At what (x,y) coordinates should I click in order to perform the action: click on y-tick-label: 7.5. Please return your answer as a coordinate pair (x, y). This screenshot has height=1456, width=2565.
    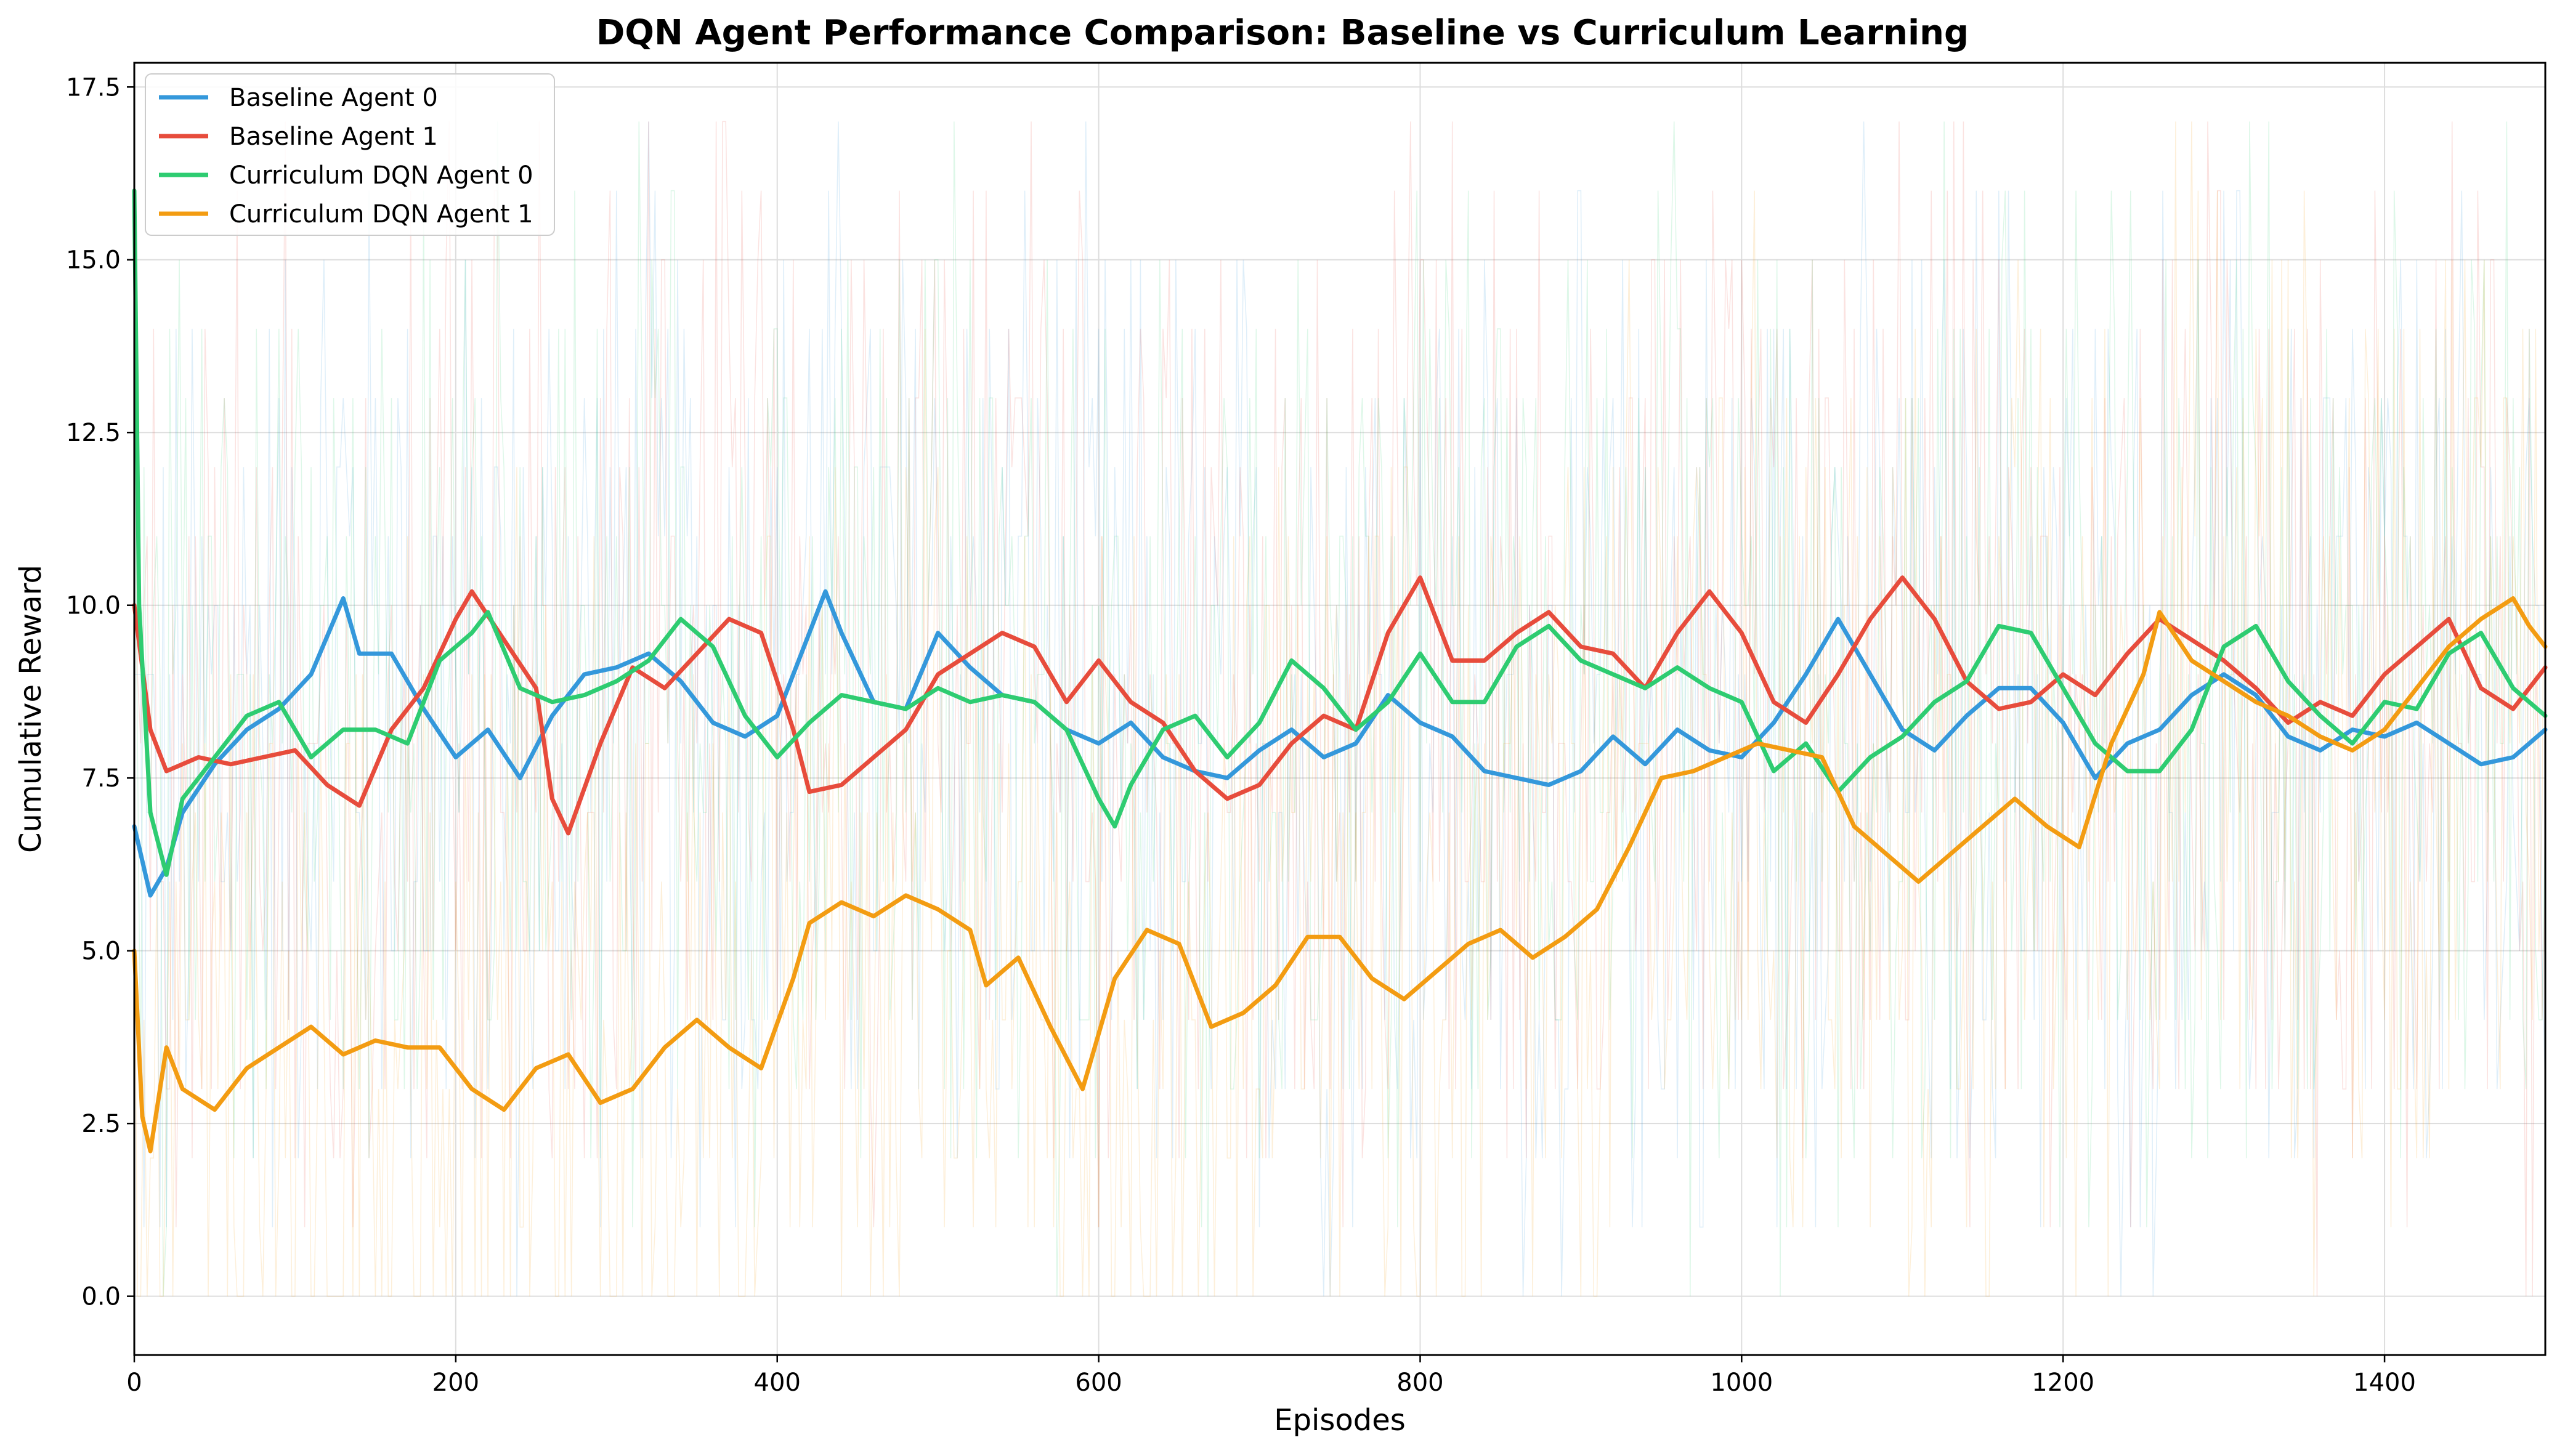
    Looking at the image, I should click on (101, 779).